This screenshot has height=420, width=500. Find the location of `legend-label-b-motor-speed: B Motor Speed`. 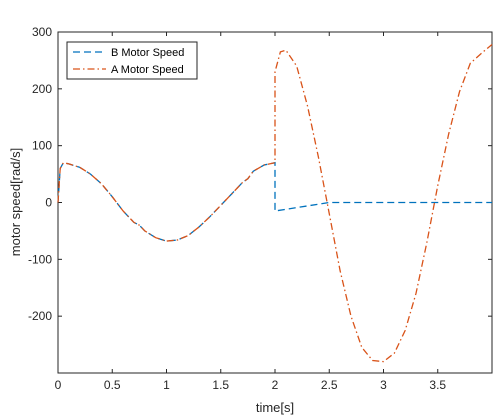

legend-label-b-motor-speed: B Motor Speed is located at coordinates (147, 53).